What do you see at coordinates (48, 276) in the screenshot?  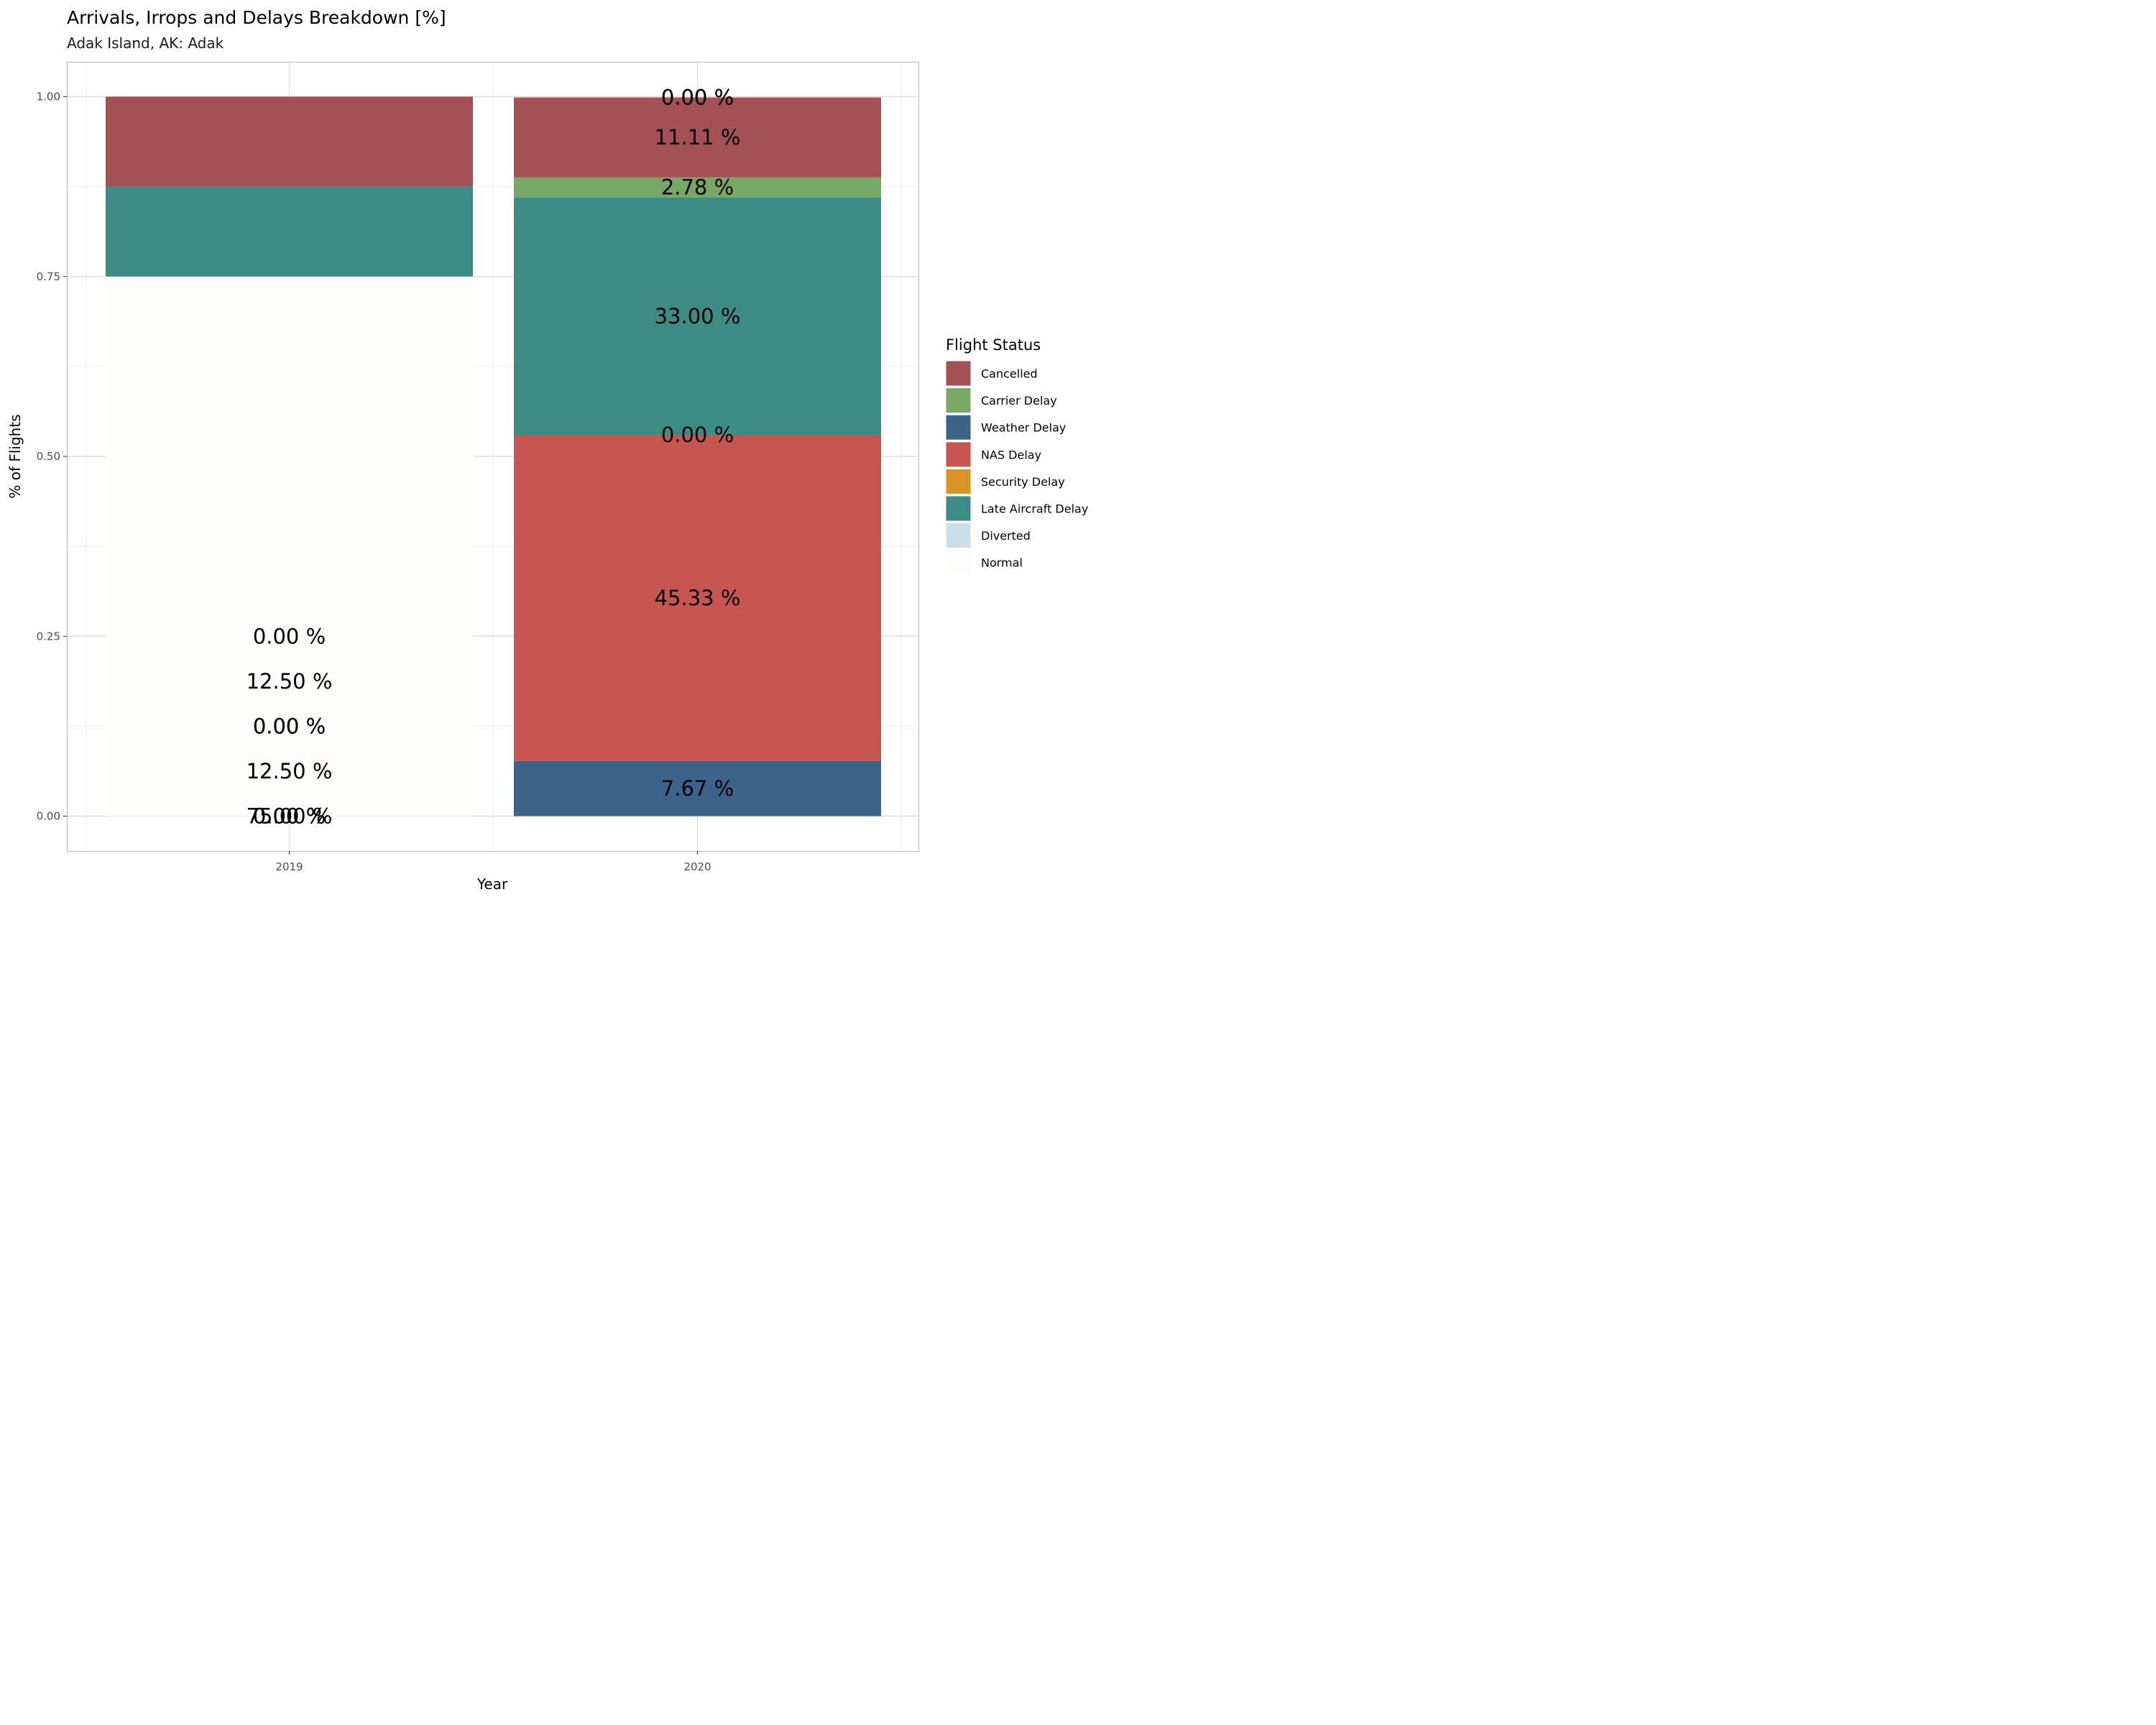 I see `y-tick-label: 0.75` at bounding box center [48, 276].